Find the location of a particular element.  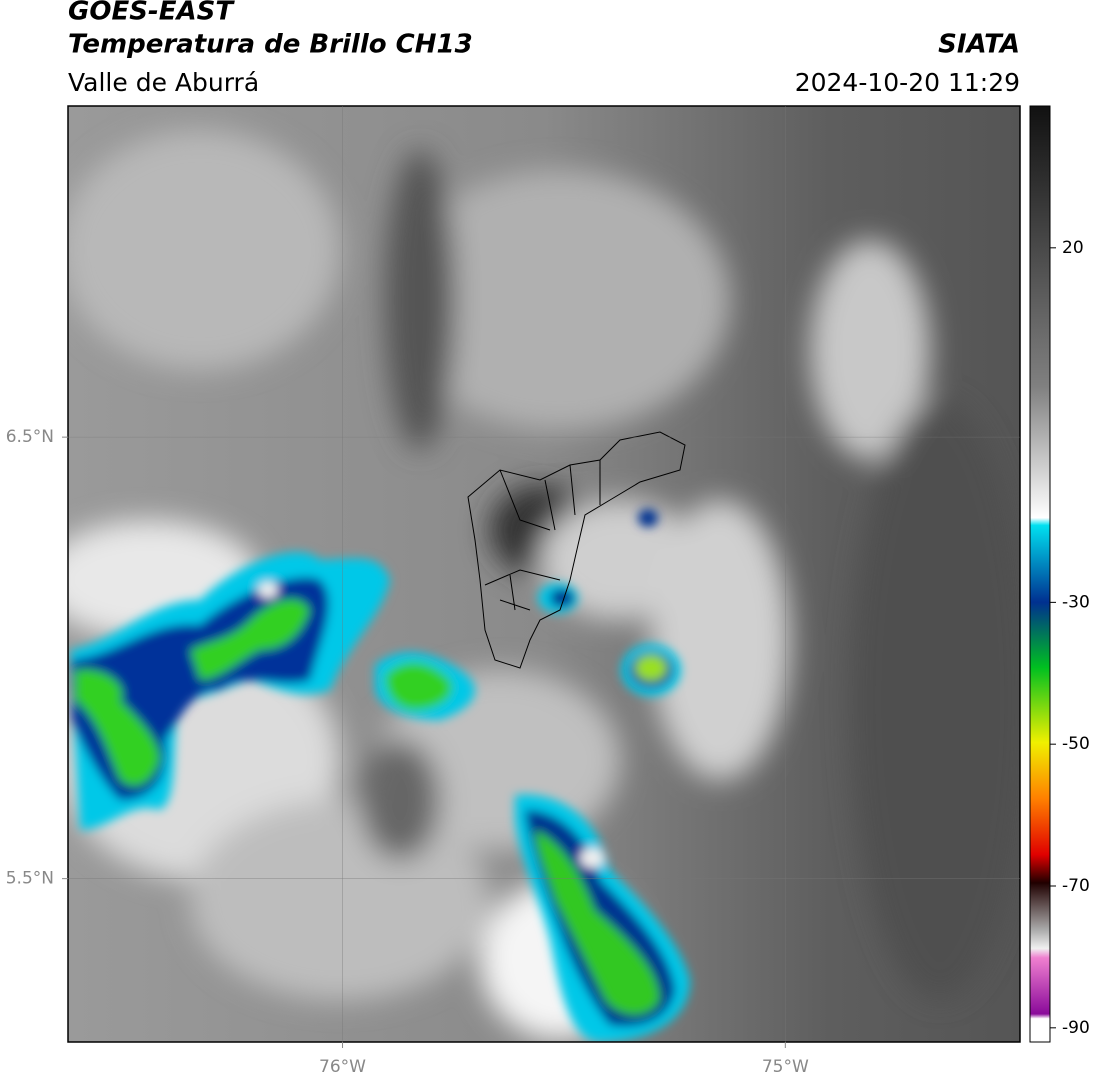

timestamp: 2024-10-20 11:29 is located at coordinates (907, 82).